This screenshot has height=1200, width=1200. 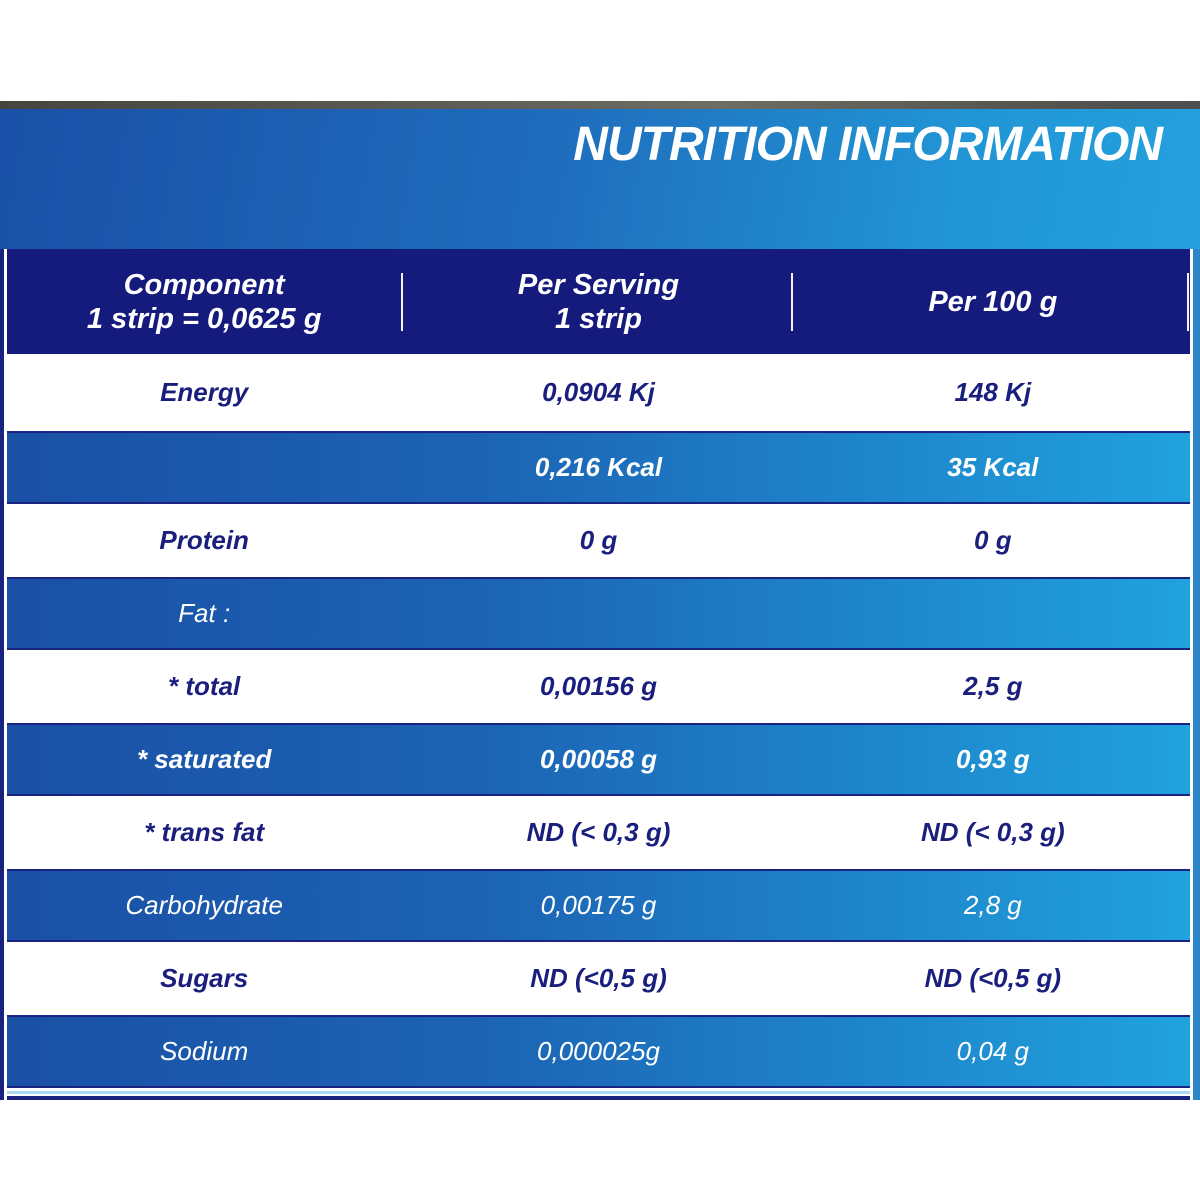 I want to click on header-component: Component 1 strip = 0,0625 g, so click(x=204, y=301).